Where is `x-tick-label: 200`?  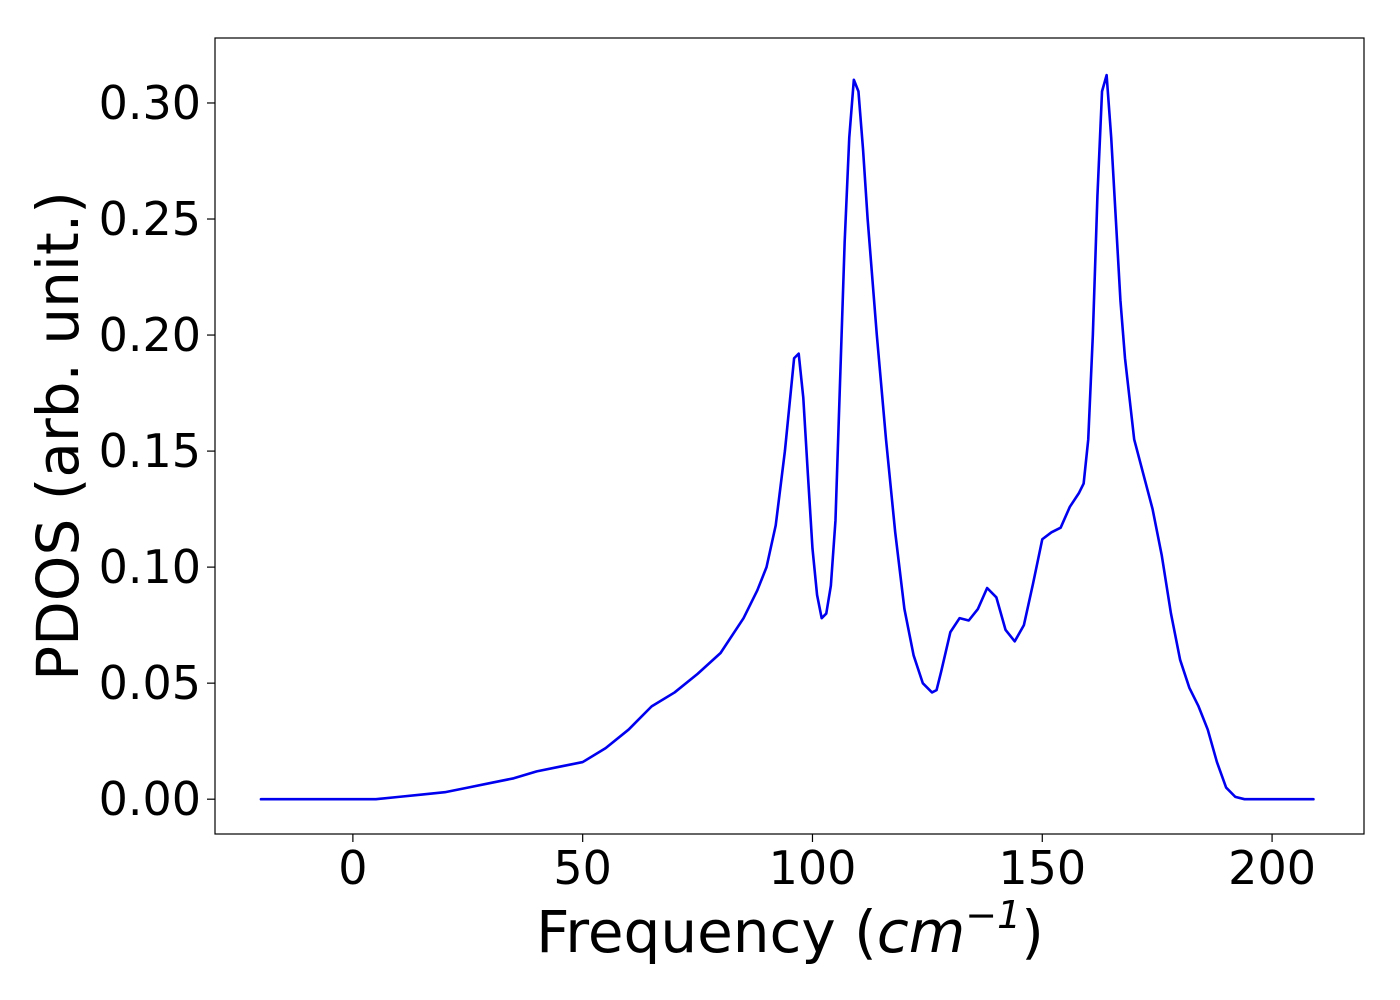
x-tick-label: 200 is located at coordinates (1272, 868).